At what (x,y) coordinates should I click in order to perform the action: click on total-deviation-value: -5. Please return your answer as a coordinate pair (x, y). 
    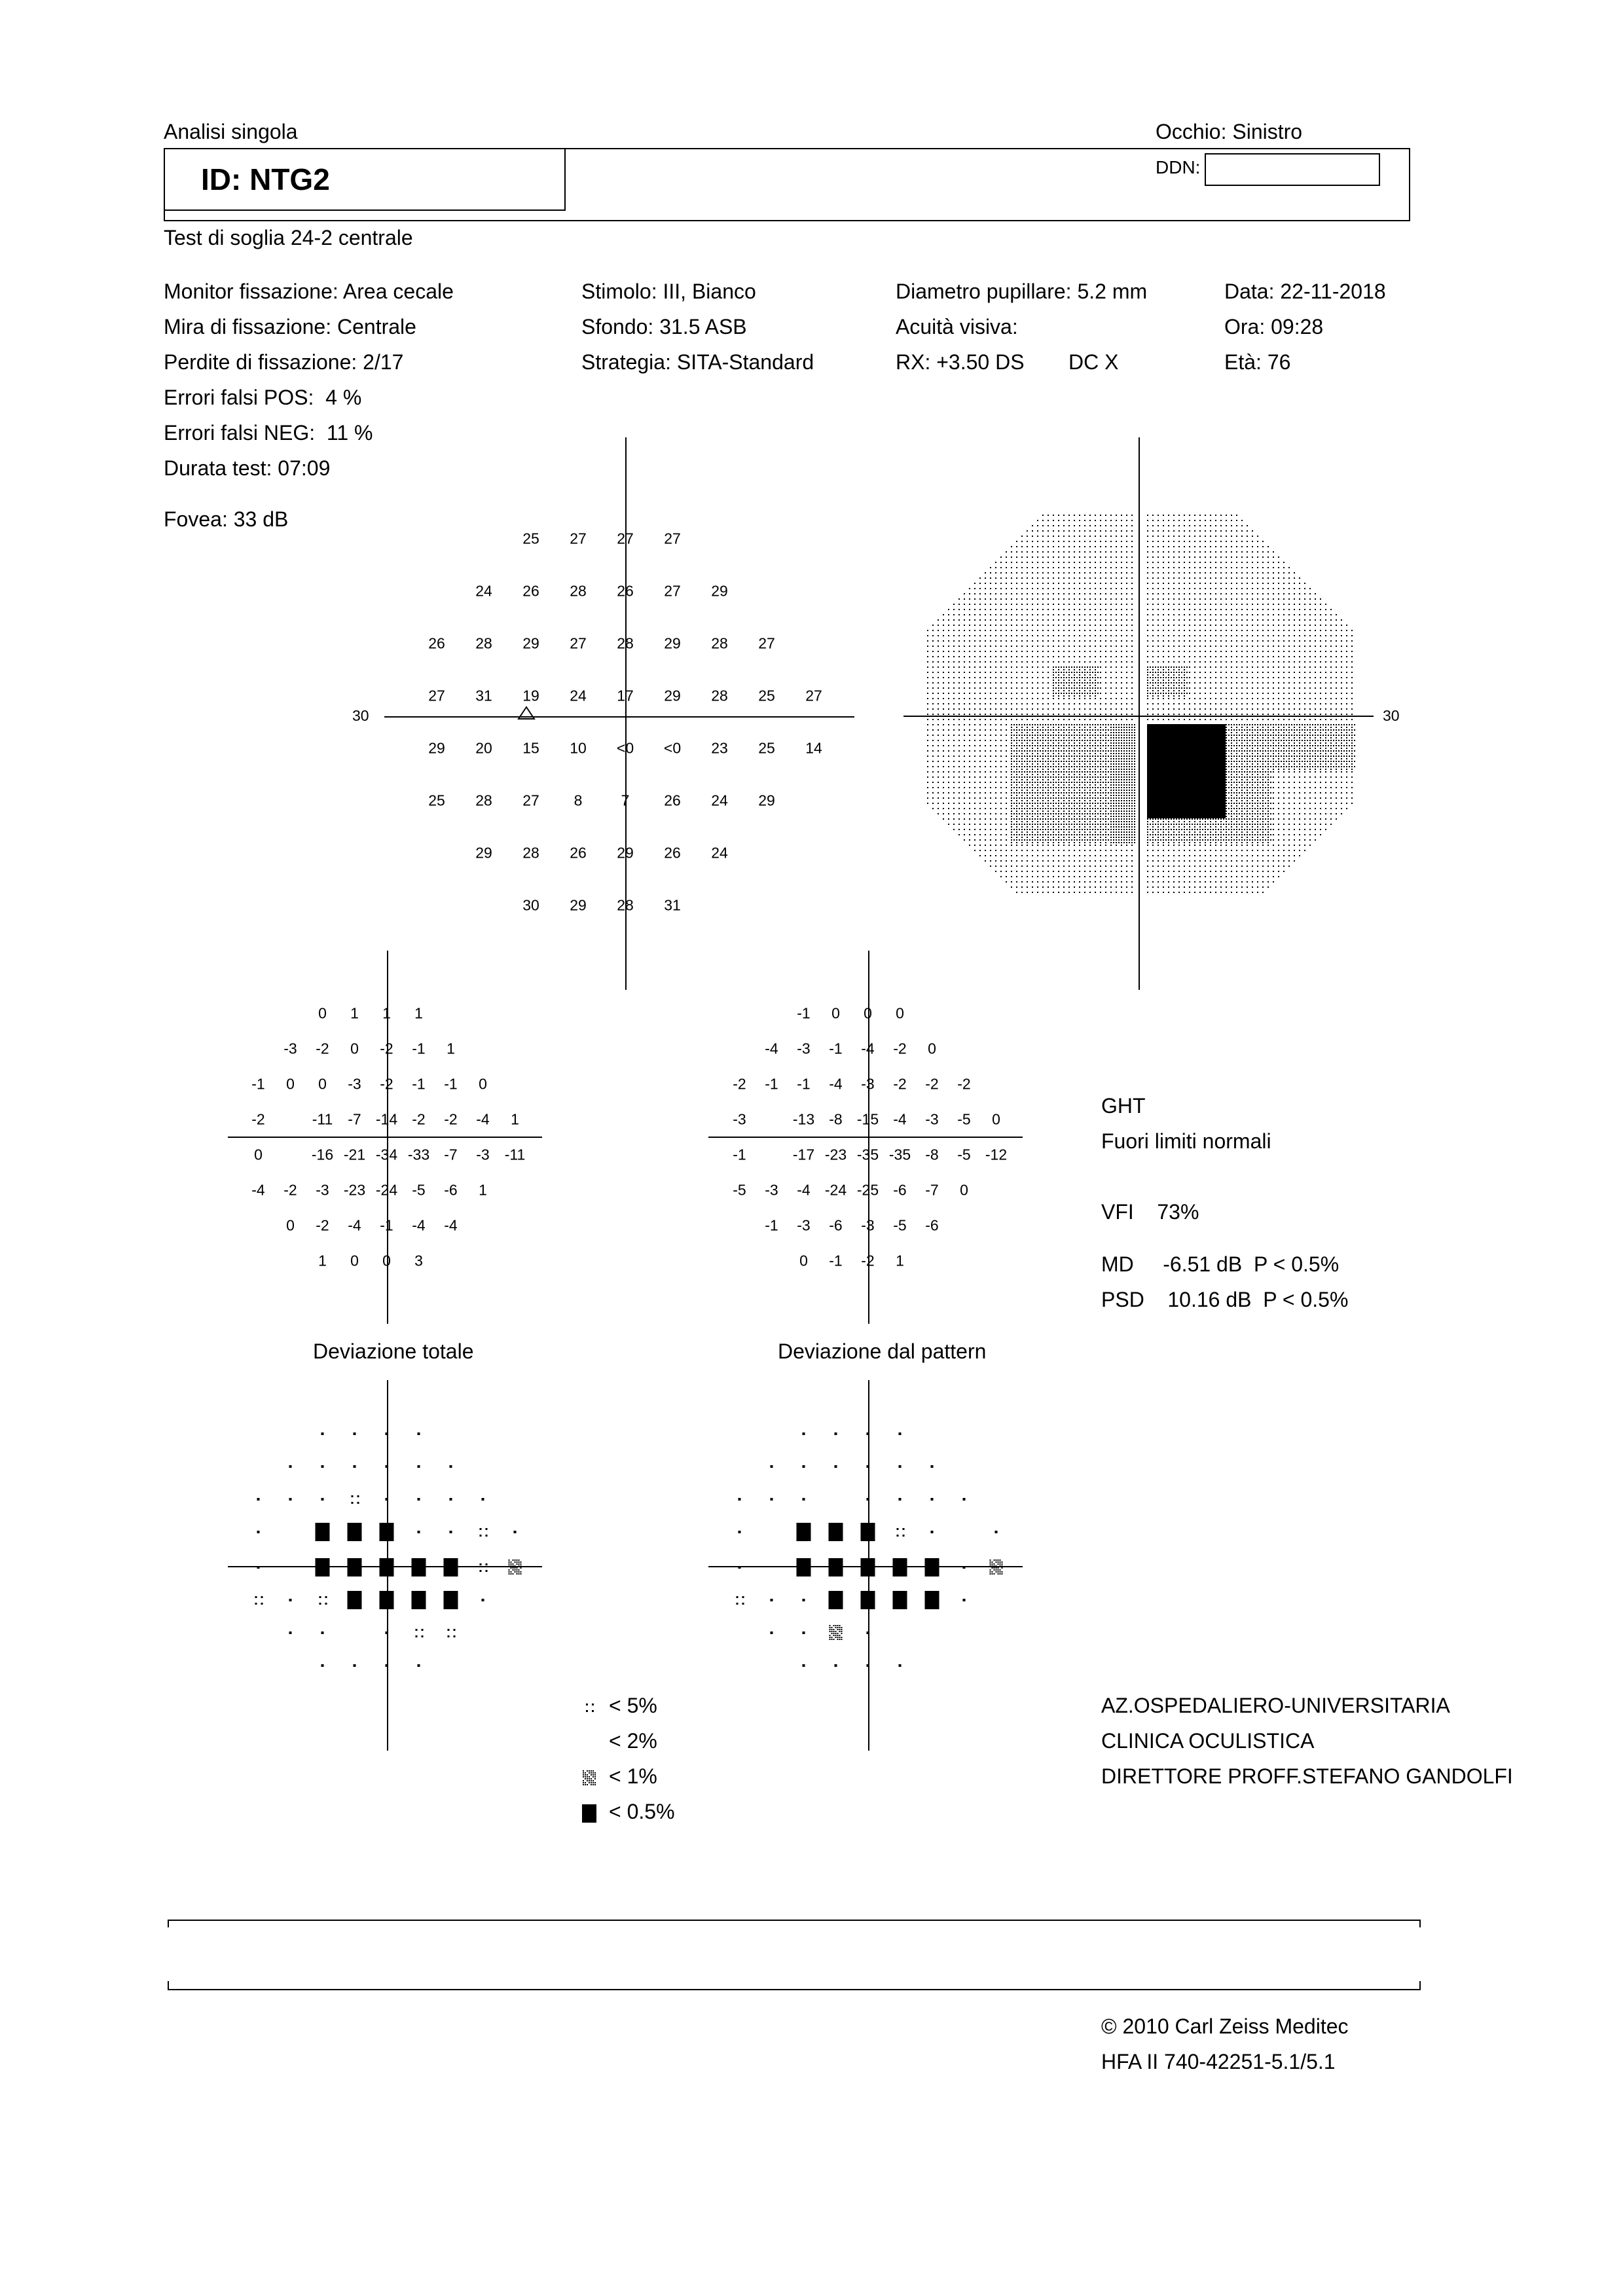
    Looking at the image, I should click on (419, 1190).